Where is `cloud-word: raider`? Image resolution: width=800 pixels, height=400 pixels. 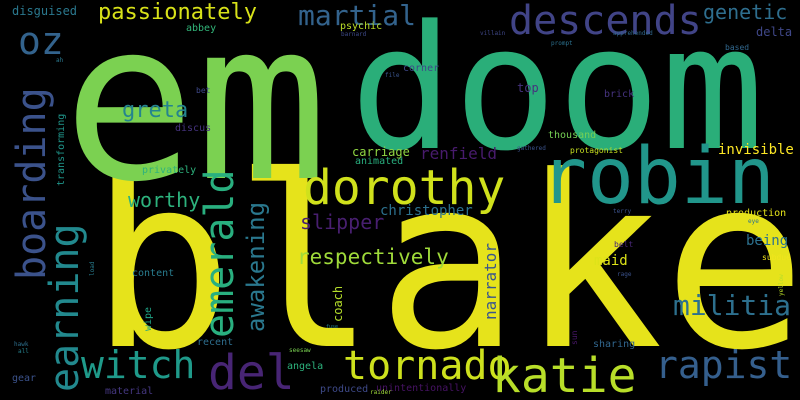
cloud-word: raider is located at coordinates (381, 392).